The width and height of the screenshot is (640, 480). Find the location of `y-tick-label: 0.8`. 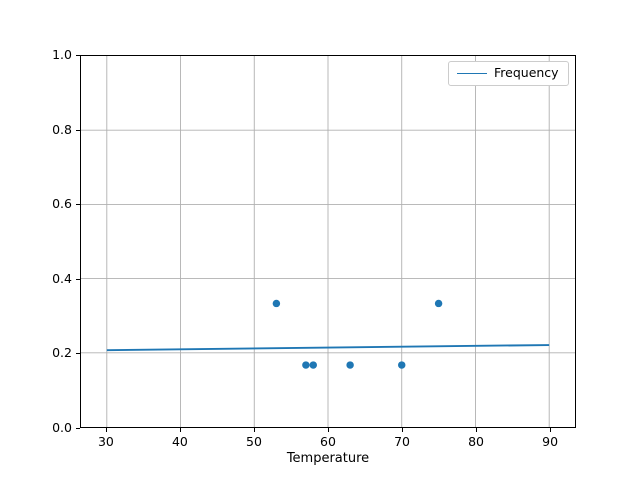

y-tick-label: 0.8 is located at coordinates (62, 129).